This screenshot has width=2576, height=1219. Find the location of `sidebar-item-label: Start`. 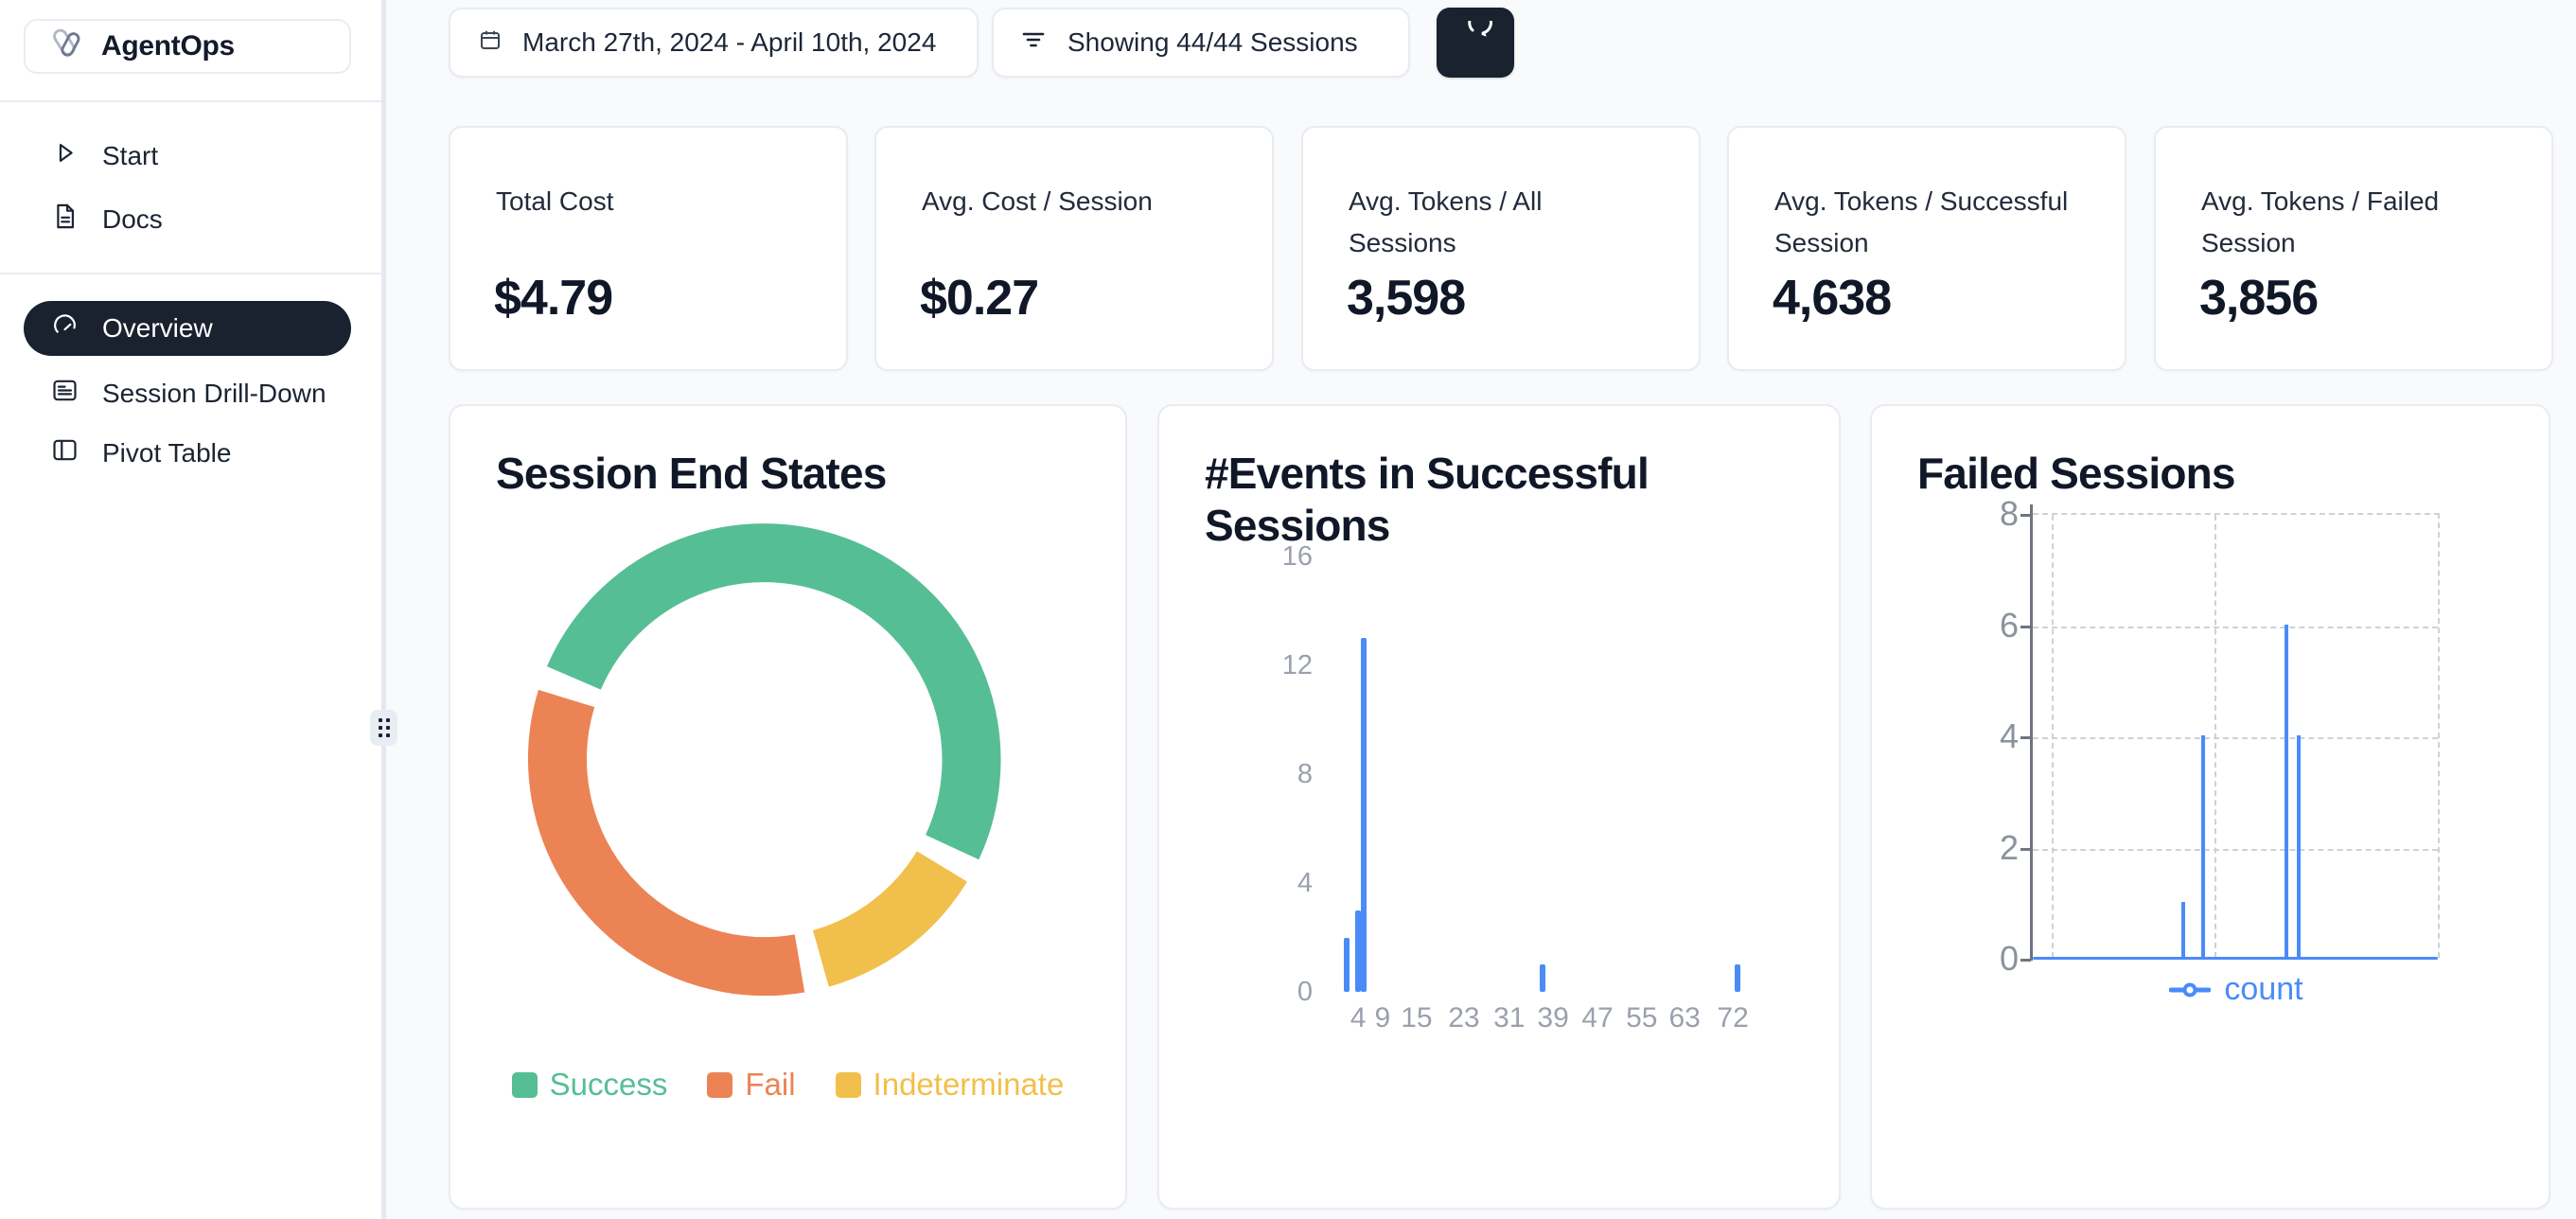

sidebar-item-label: Start is located at coordinates (130, 155).